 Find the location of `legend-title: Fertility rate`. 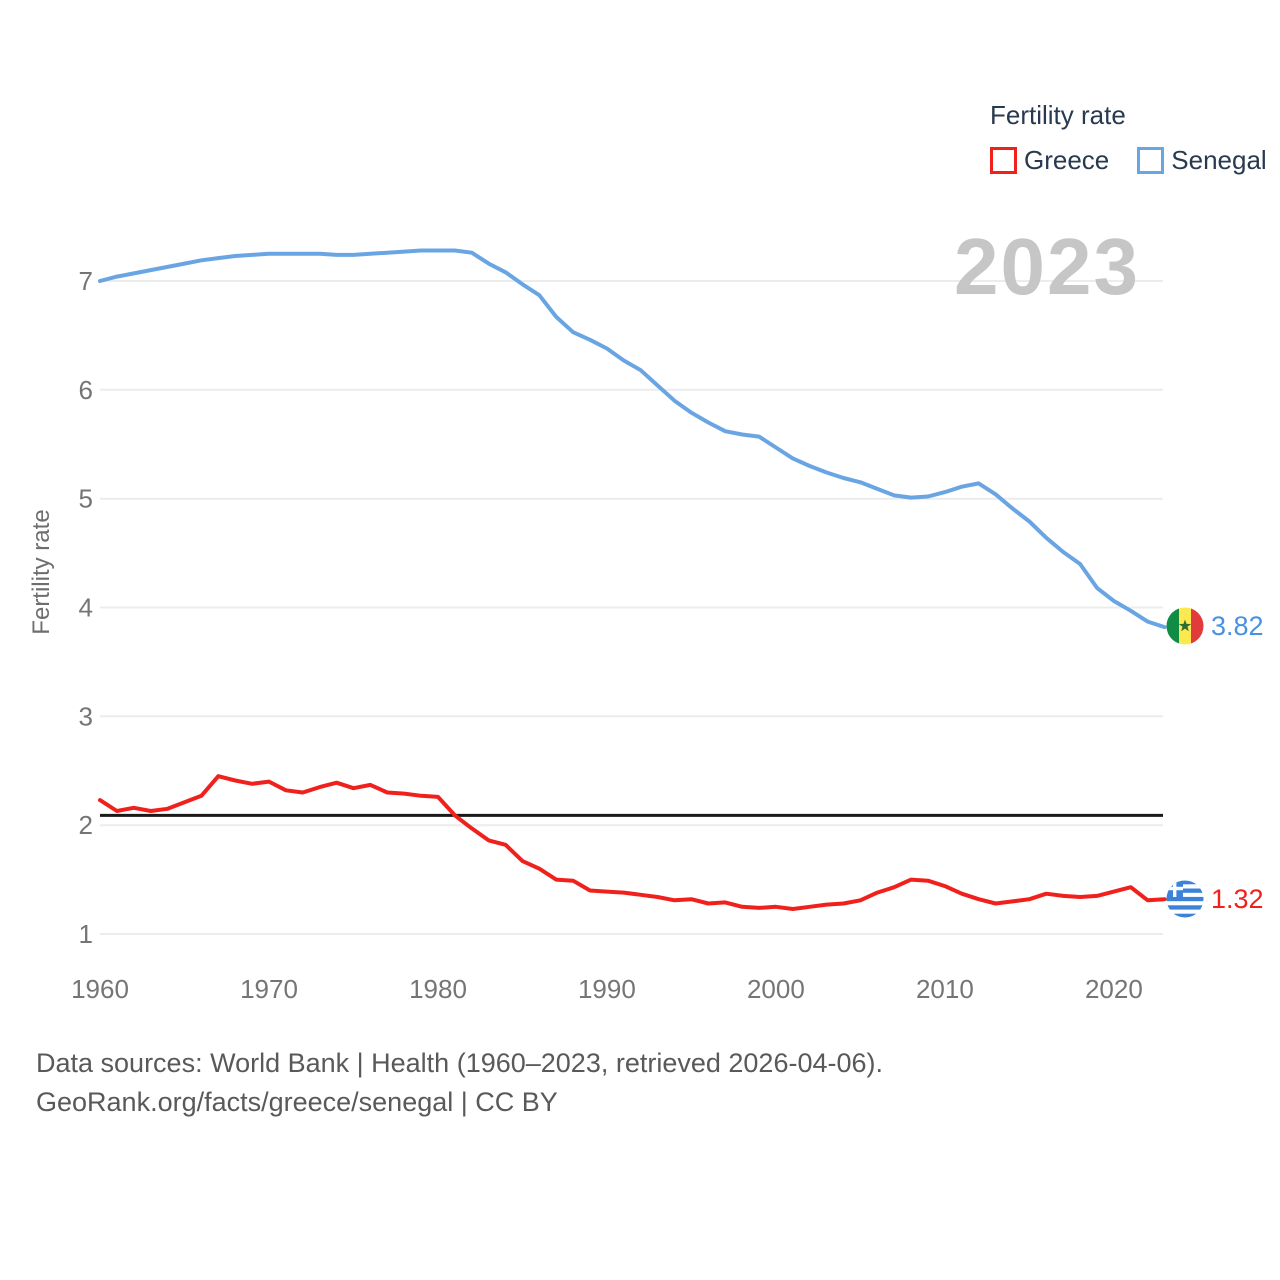

legend-title: Fertility rate is located at coordinates (1058, 115).